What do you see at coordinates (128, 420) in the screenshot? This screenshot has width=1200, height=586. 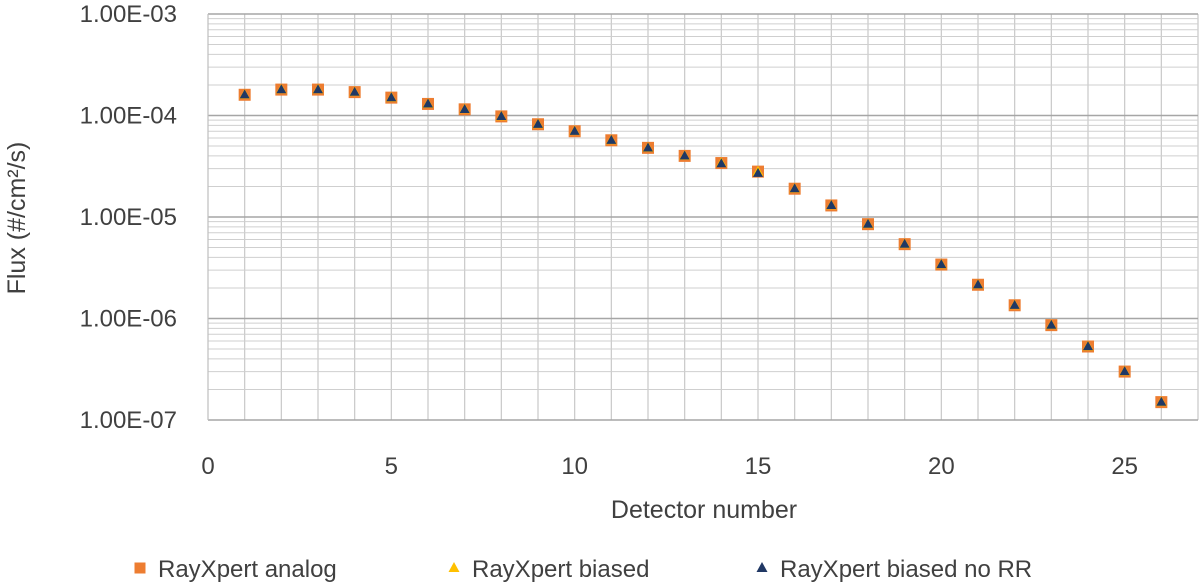 I see `y-tick-label: 1.00E-07` at bounding box center [128, 420].